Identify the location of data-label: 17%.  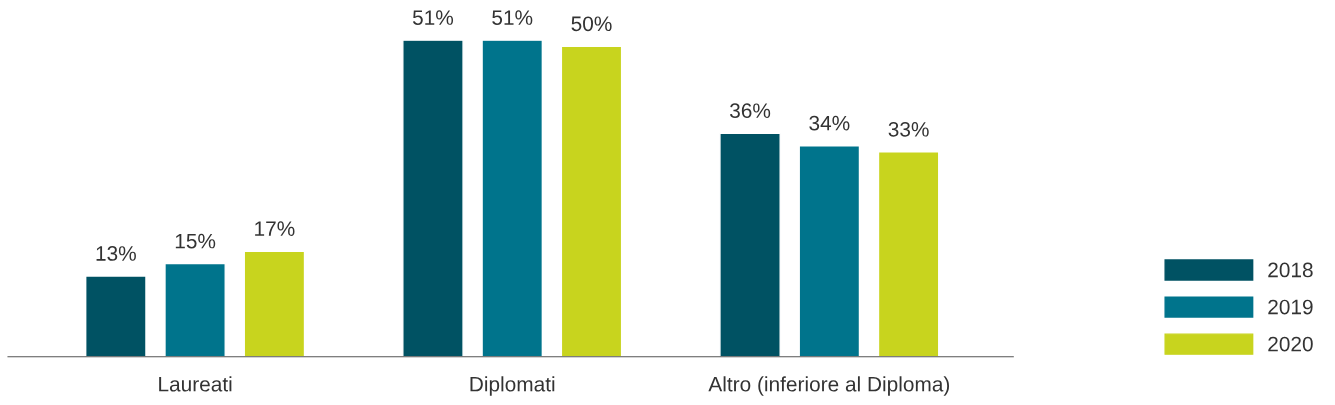
(275, 228).